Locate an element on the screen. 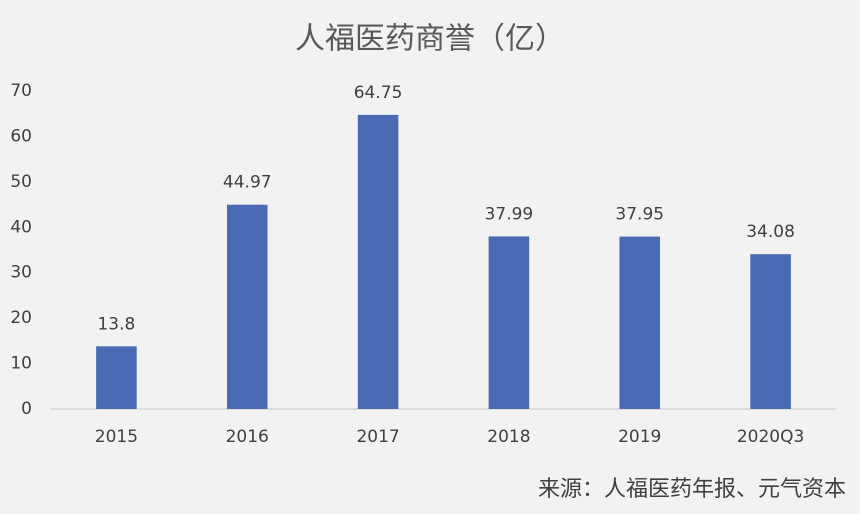  value-label: 64.75 is located at coordinates (378, 93).